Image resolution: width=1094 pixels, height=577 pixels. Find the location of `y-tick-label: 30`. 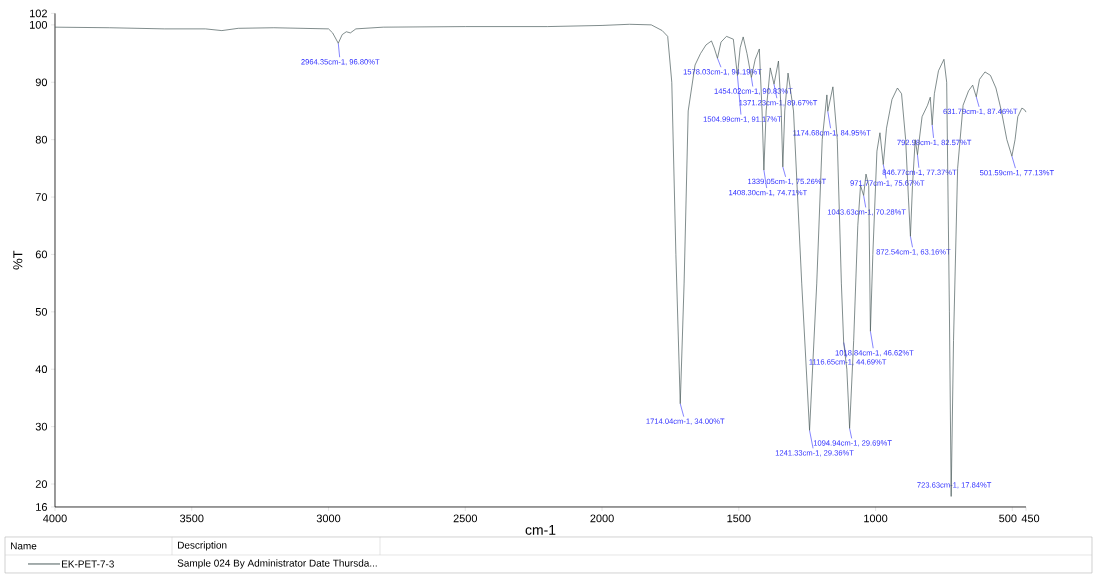

y-tick-label: 30 is located at coordinates (41, 426).